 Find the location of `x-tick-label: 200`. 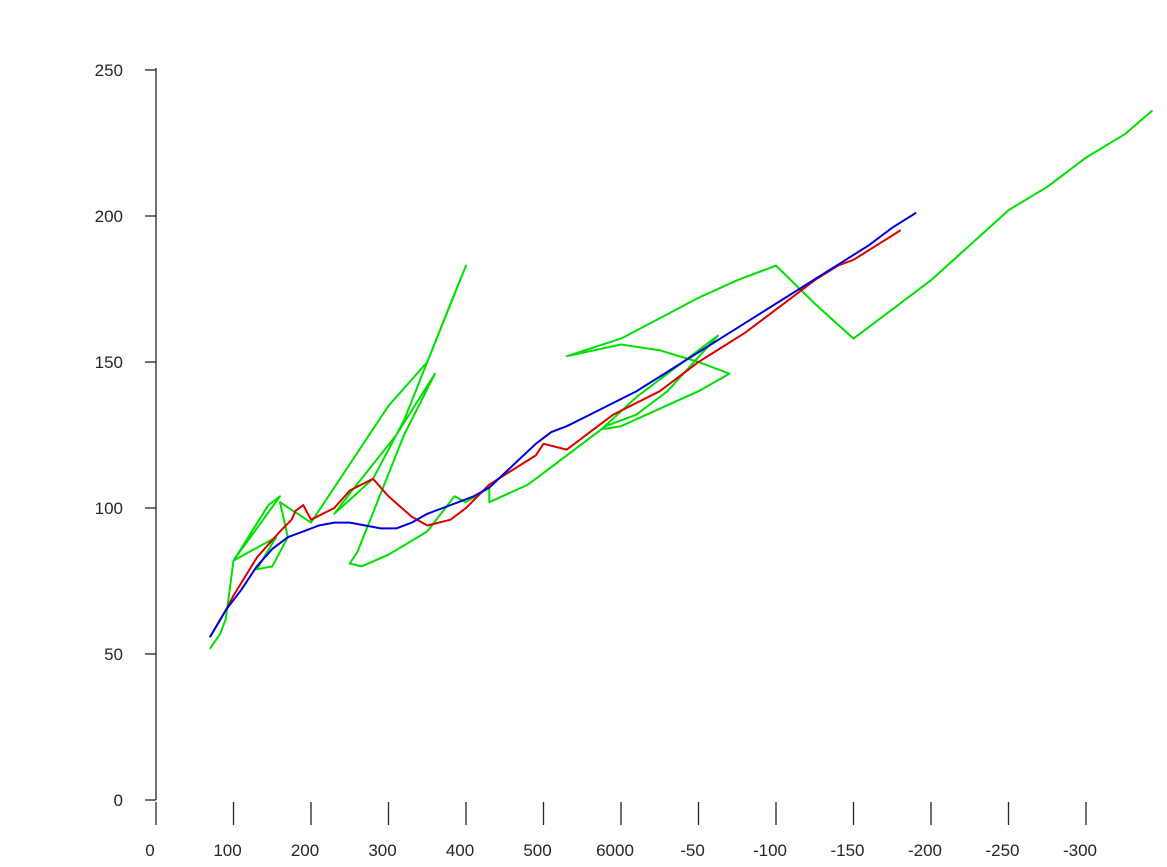

x-tick-label: 200 is located at coordinates (305, 850).